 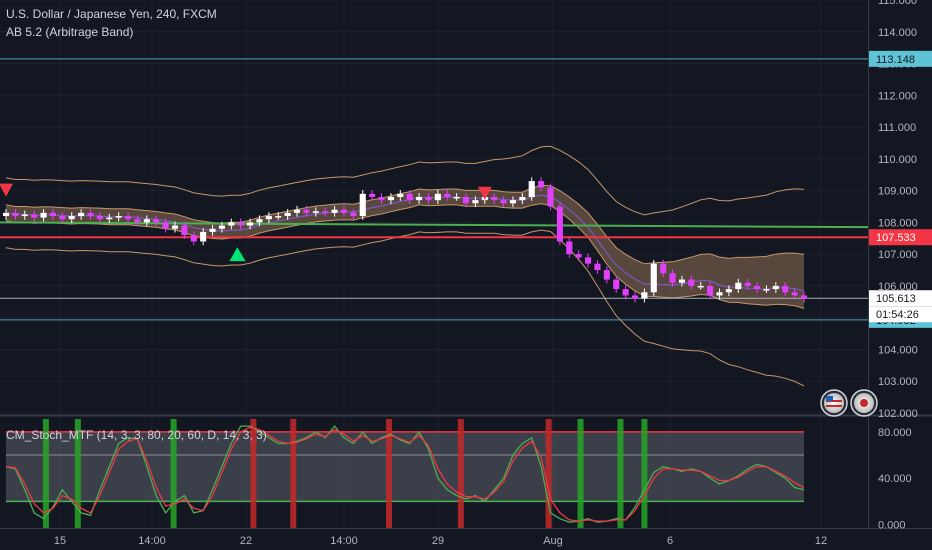 I want to click on time-tick-4: 29, so click(x=438, y=541).